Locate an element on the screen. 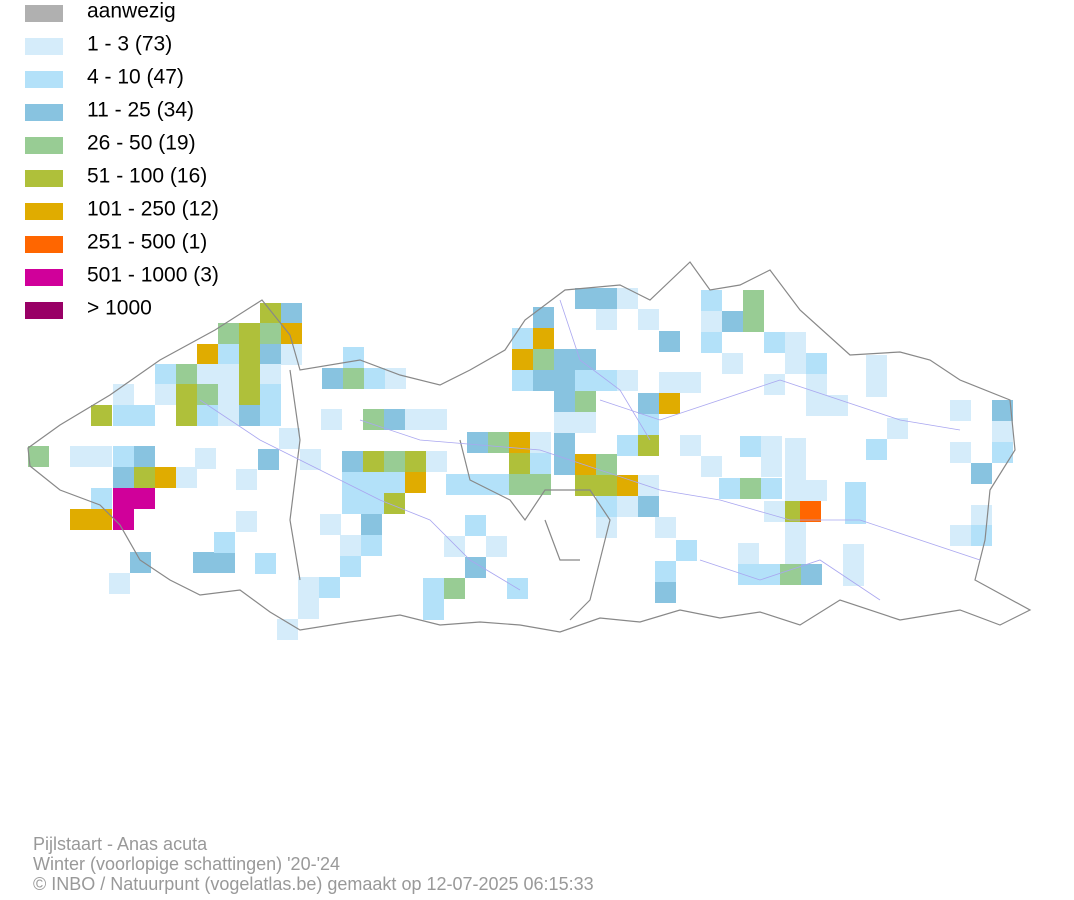  legend-label: 1 - 3 (73) is located at coordinates (129, 44).